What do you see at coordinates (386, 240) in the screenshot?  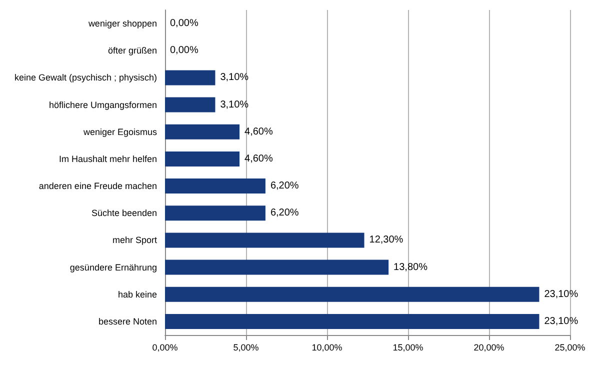 I see `data-label: 12,30%` at bounding box center [386, 240].